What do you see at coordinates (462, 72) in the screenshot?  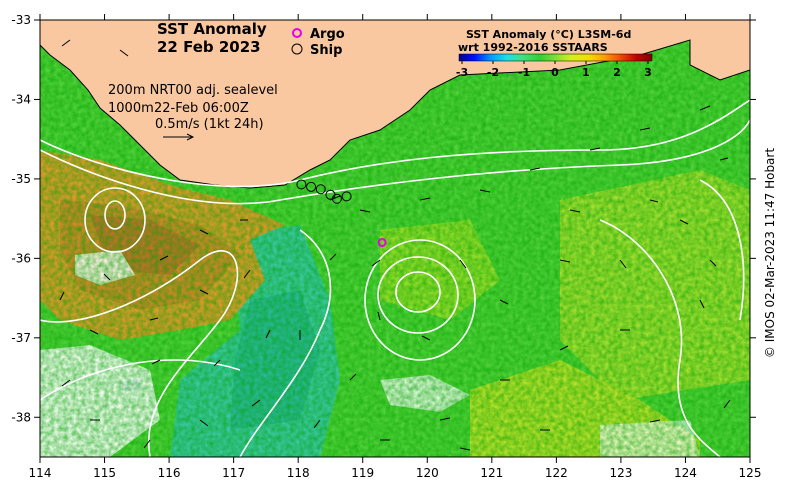 I see `colorbar-tick-label: -3` at bounding box center [462, 72].